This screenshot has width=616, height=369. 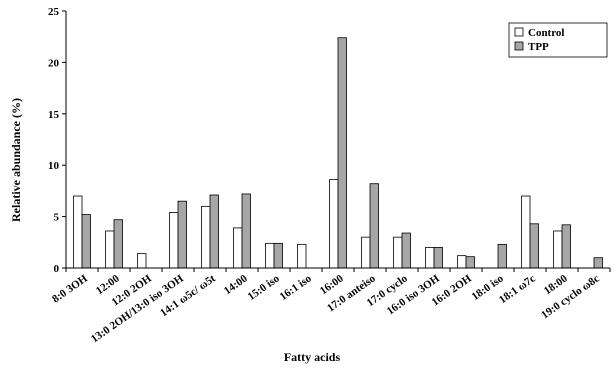 I want to click on y-tick-label: 25, so click(x=54, y=12).